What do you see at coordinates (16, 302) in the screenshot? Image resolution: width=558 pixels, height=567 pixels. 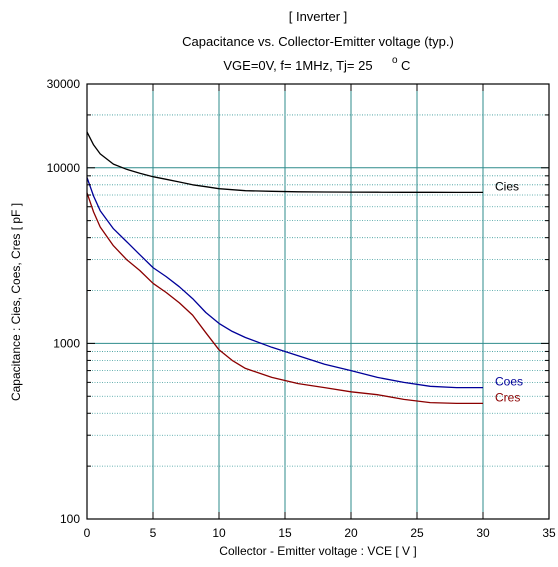 I see `y-axis-label: Capacitance : Cies, Coes, Cres [ pF ]` at bounding box center [16, 302].